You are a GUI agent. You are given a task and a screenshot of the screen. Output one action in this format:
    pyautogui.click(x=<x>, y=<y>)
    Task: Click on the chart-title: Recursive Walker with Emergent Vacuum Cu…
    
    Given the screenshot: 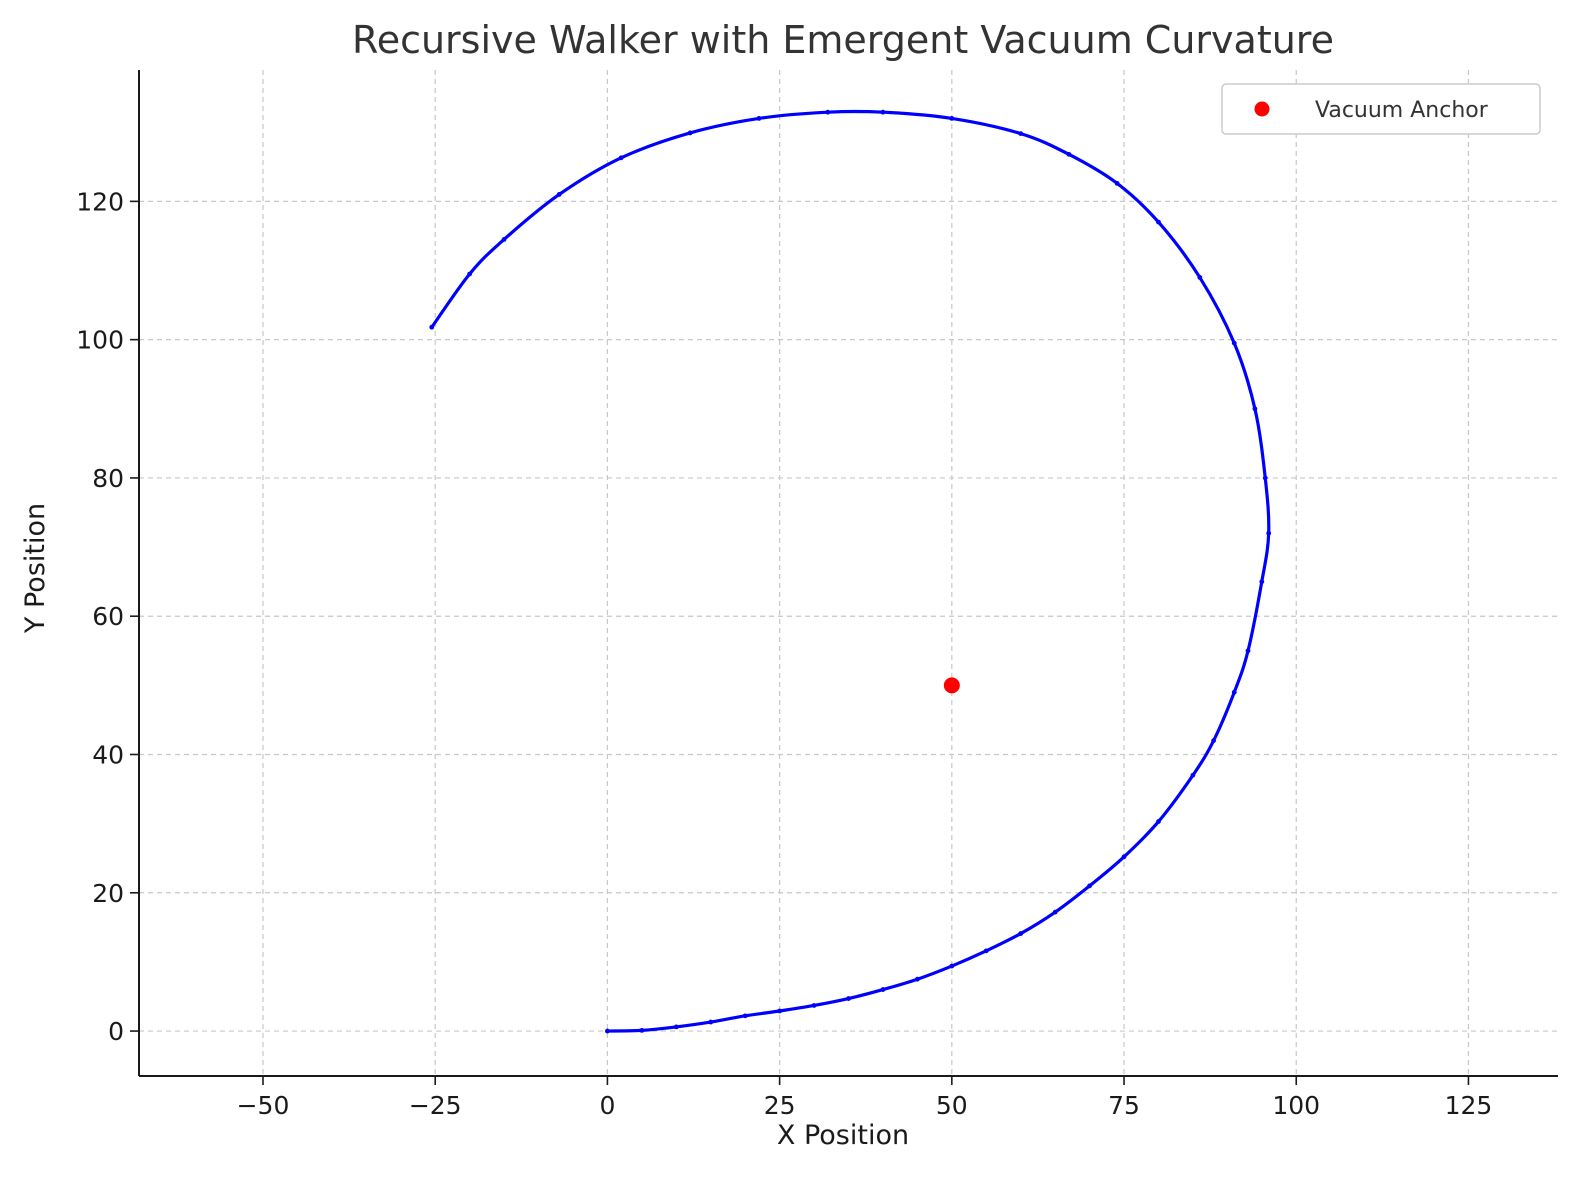 What is the action you would take?
    pyautogui.click(x=843, y=40)
    